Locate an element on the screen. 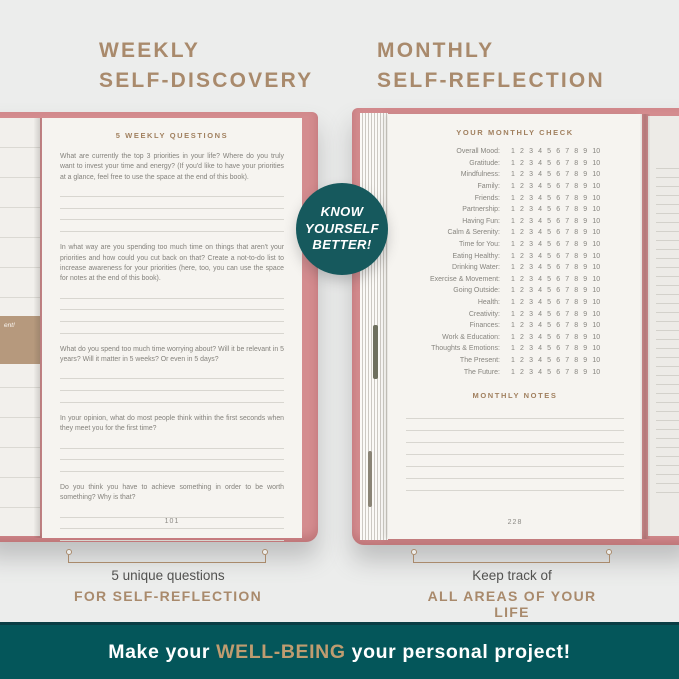  check-label: The Future: is located at coordinates (481, 372).